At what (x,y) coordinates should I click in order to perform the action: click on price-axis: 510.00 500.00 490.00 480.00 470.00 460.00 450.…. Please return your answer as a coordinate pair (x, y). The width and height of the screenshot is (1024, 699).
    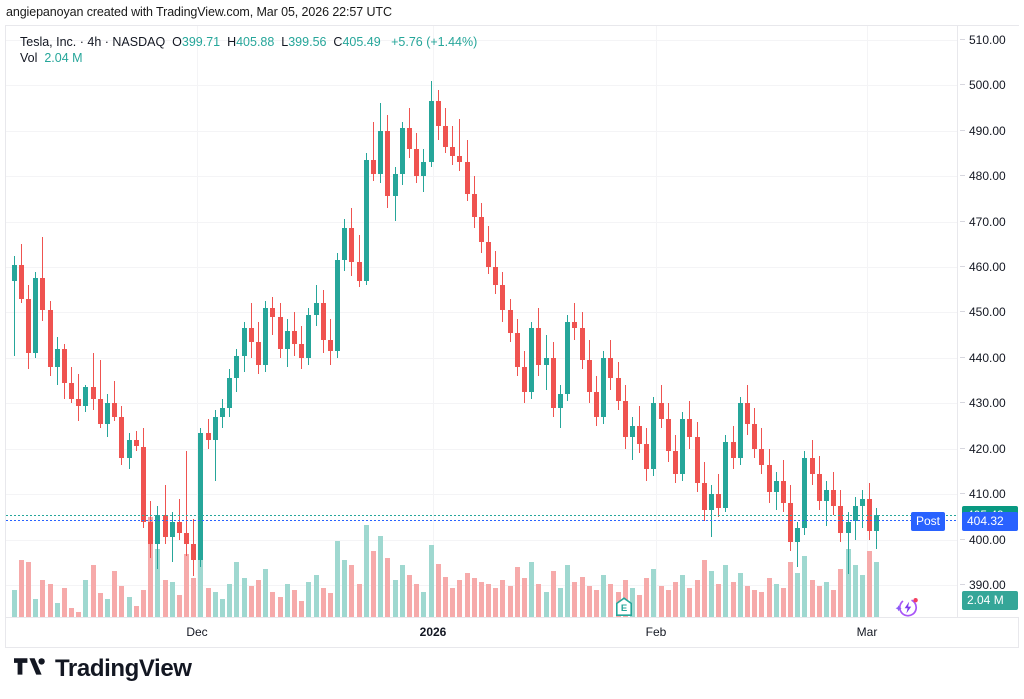
    Looking at the image, I should click on (988, 321).